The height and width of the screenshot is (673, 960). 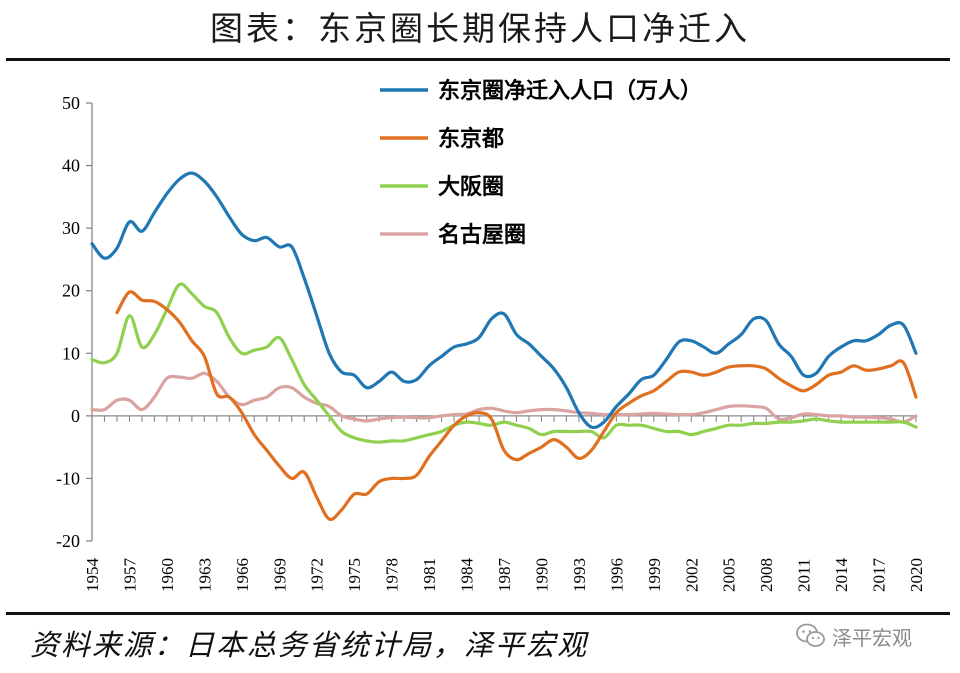 I want to click on x-tick-label: 1987, so click(x=504, y=575).